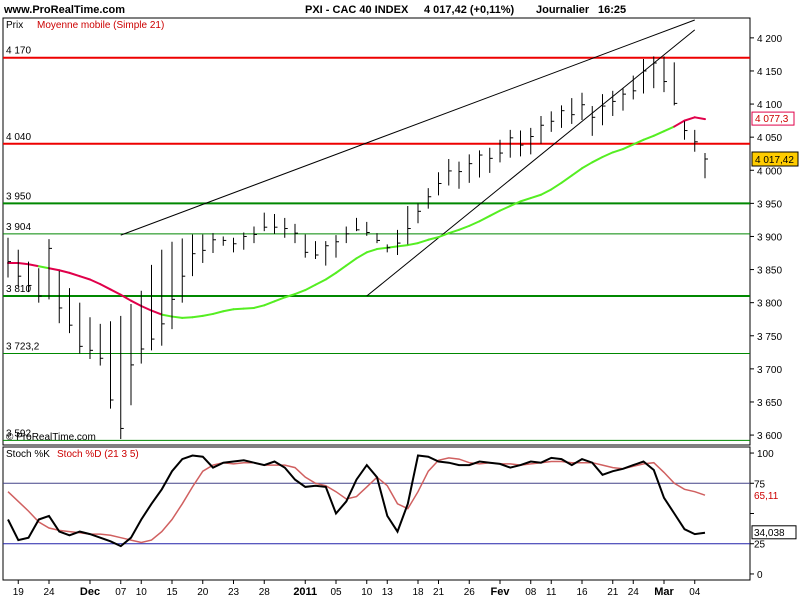 The height and width of the screenshot is (600, 800). What do you see at coordinates (769, 237) in the screenshot?
I see `y-tick-label: 3 900` at bounding box center [769, 237].